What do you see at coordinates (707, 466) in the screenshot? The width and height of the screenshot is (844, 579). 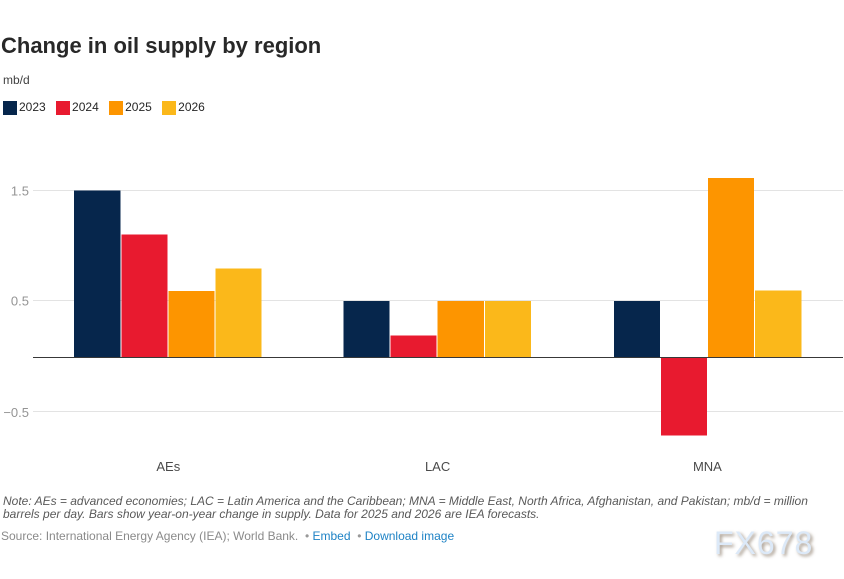 I see `svg-text: MNA` at bounding box center [707, 466].